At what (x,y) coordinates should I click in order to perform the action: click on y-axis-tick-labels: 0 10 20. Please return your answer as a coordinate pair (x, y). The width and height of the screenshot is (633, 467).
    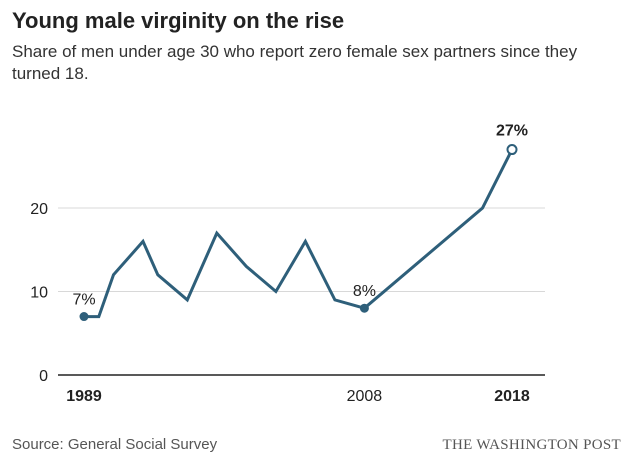
    Looking at the image, I should click on (39, 293).